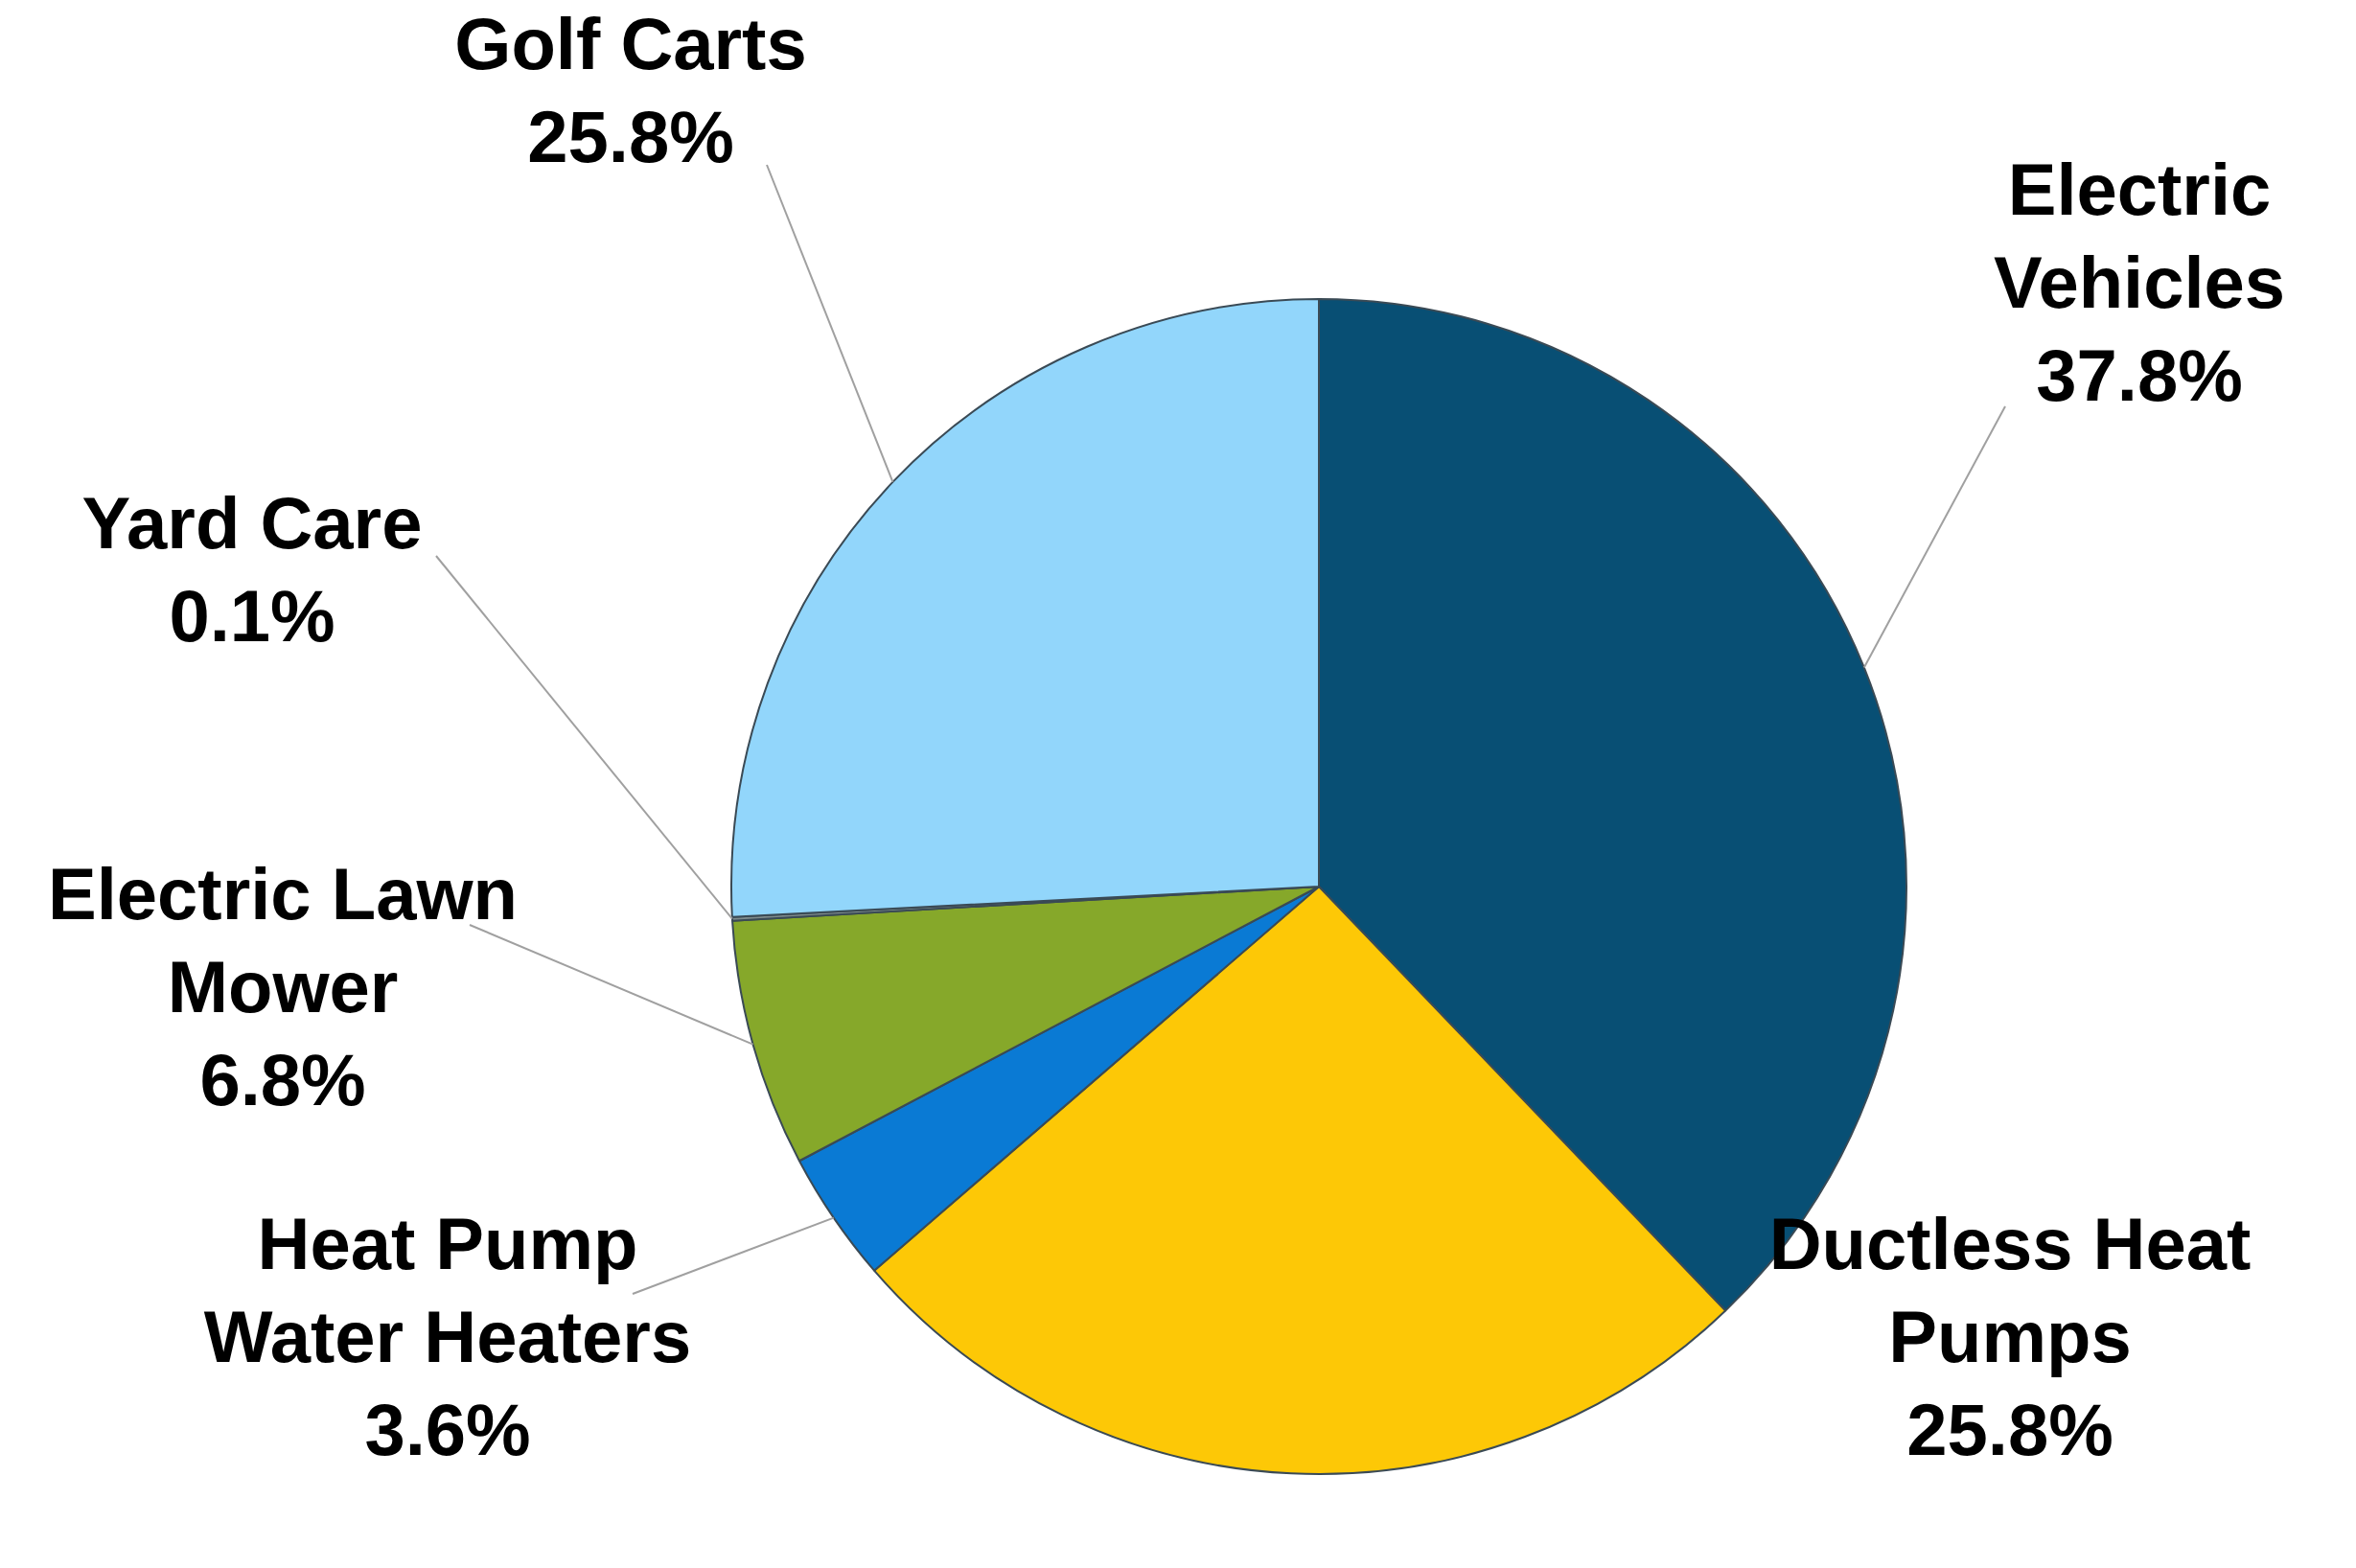 The width and height of the screenshot is (2356, 1568). I want to click on slice-label: Golf Carts, so click(630, 44).